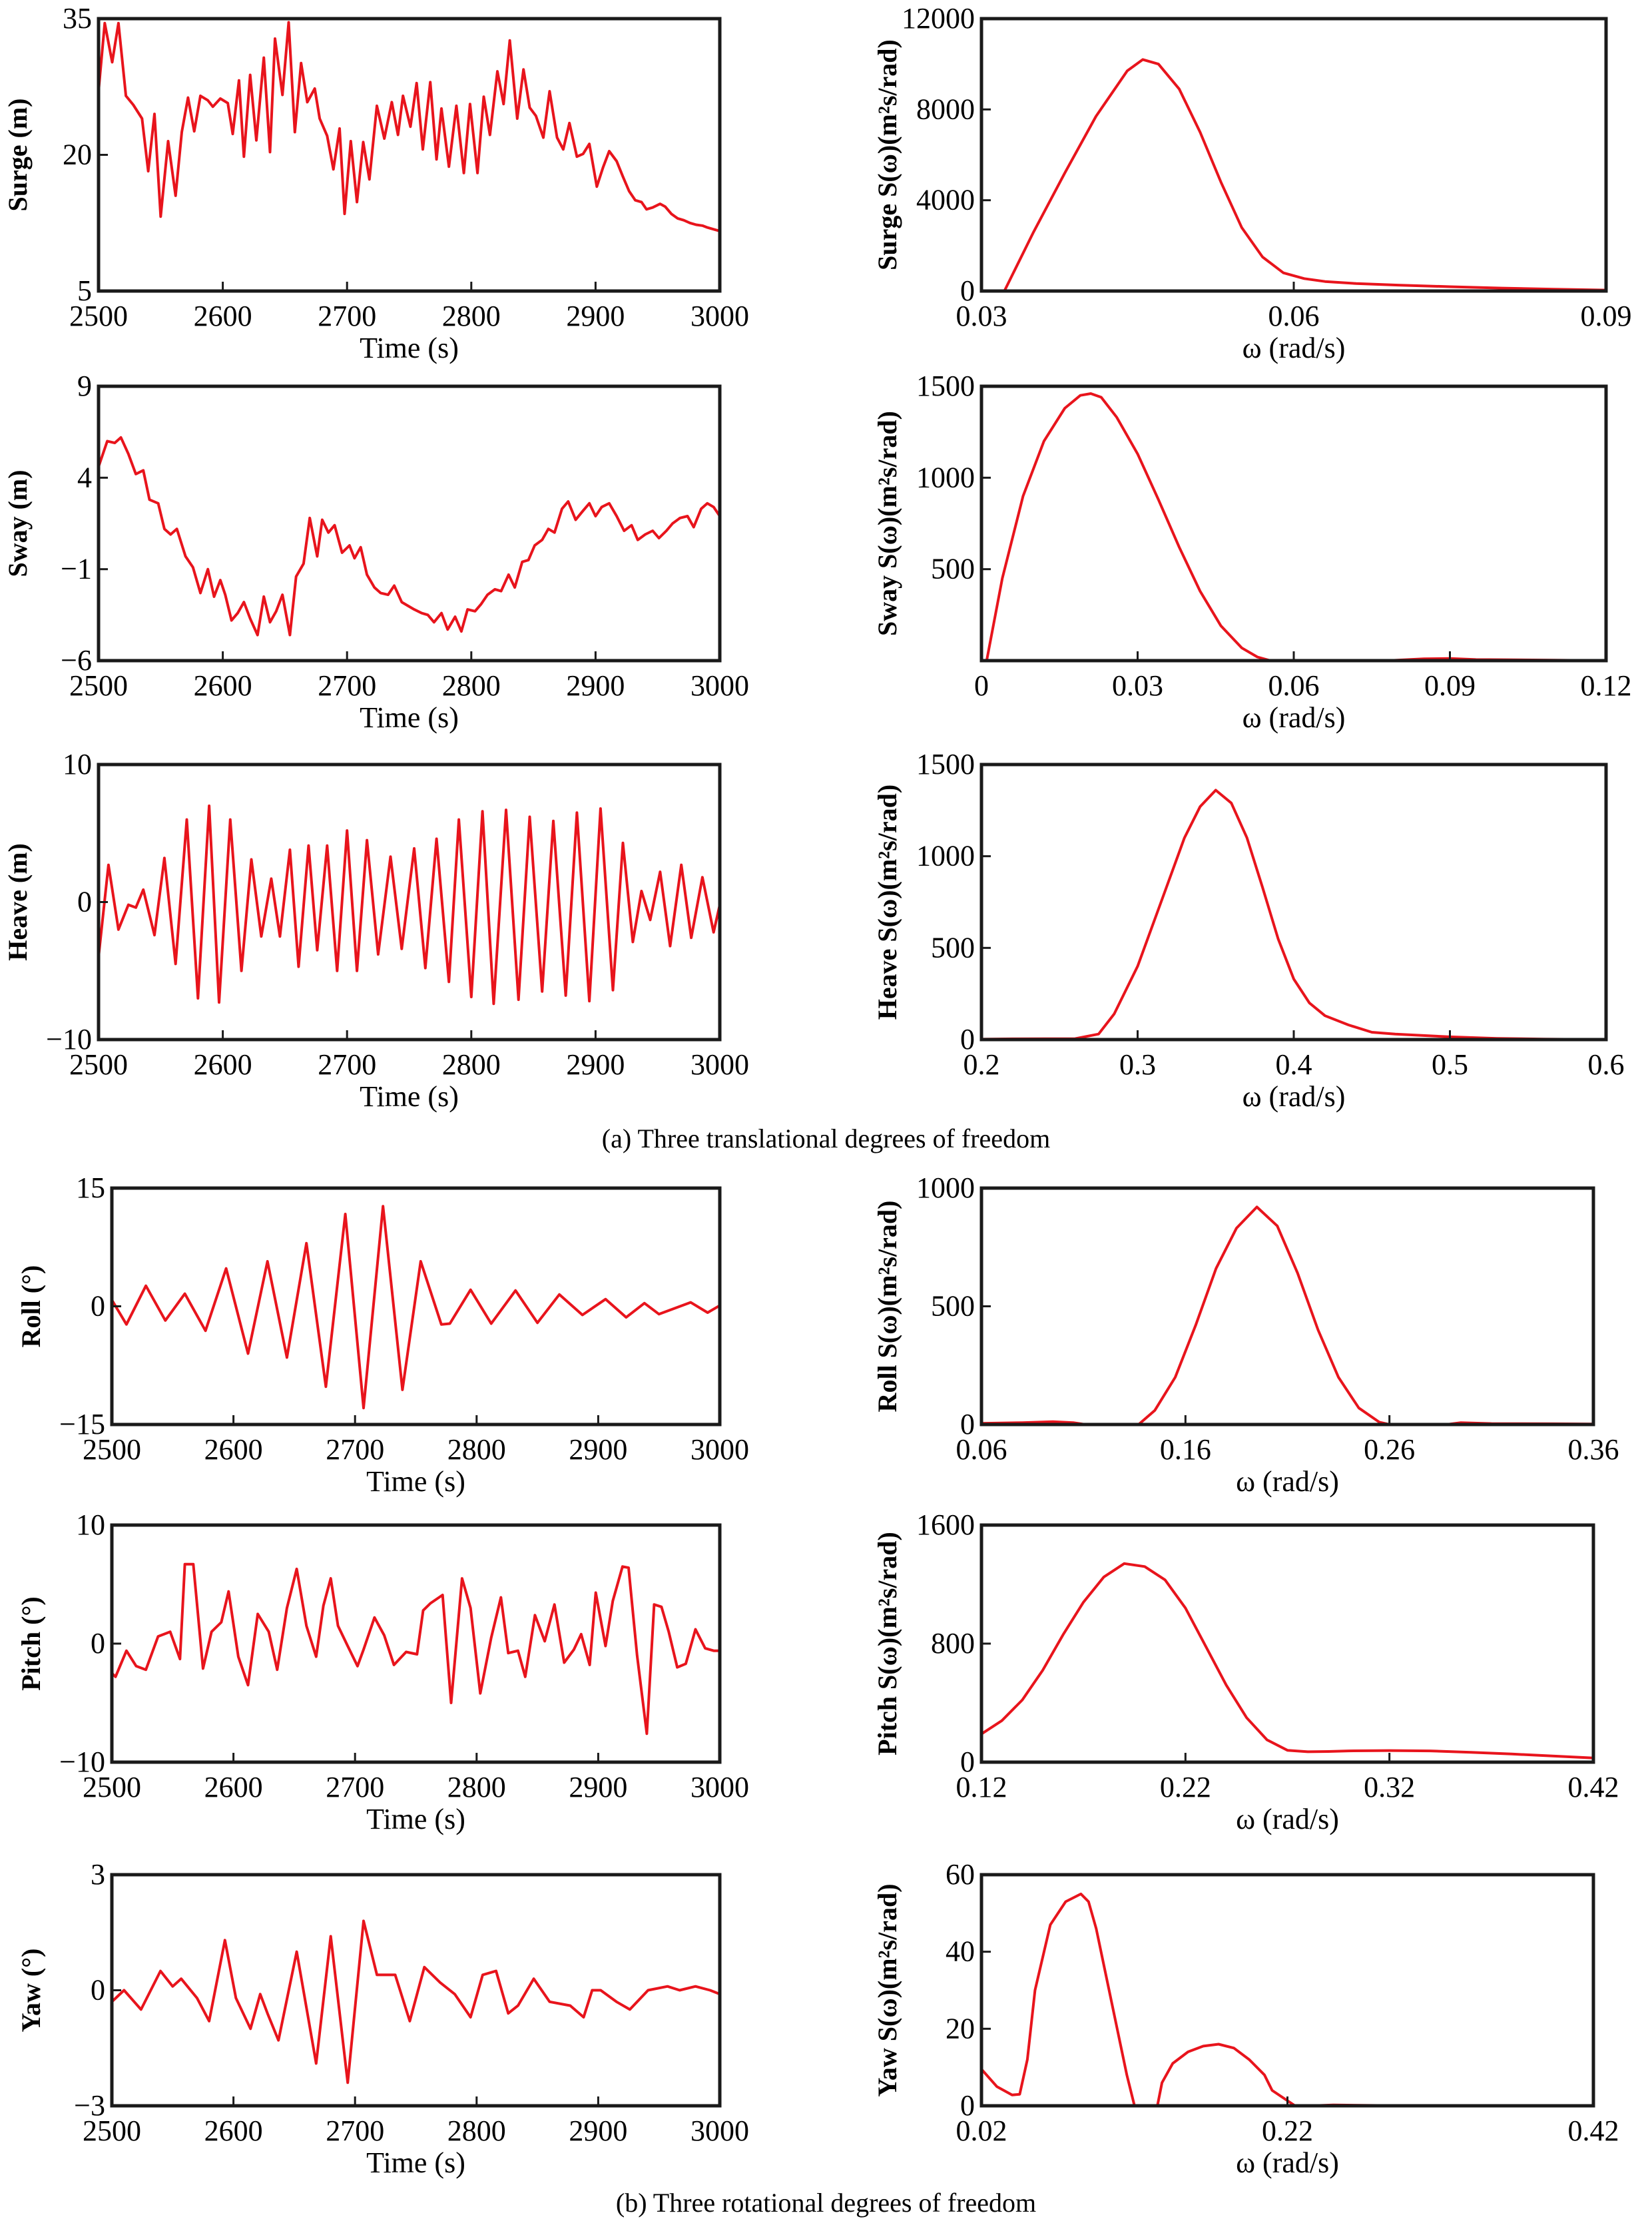 The width and height of the screenshot is (1652, 2223). I want to click on surge-spectrum-series-line, so click(1304, 174).